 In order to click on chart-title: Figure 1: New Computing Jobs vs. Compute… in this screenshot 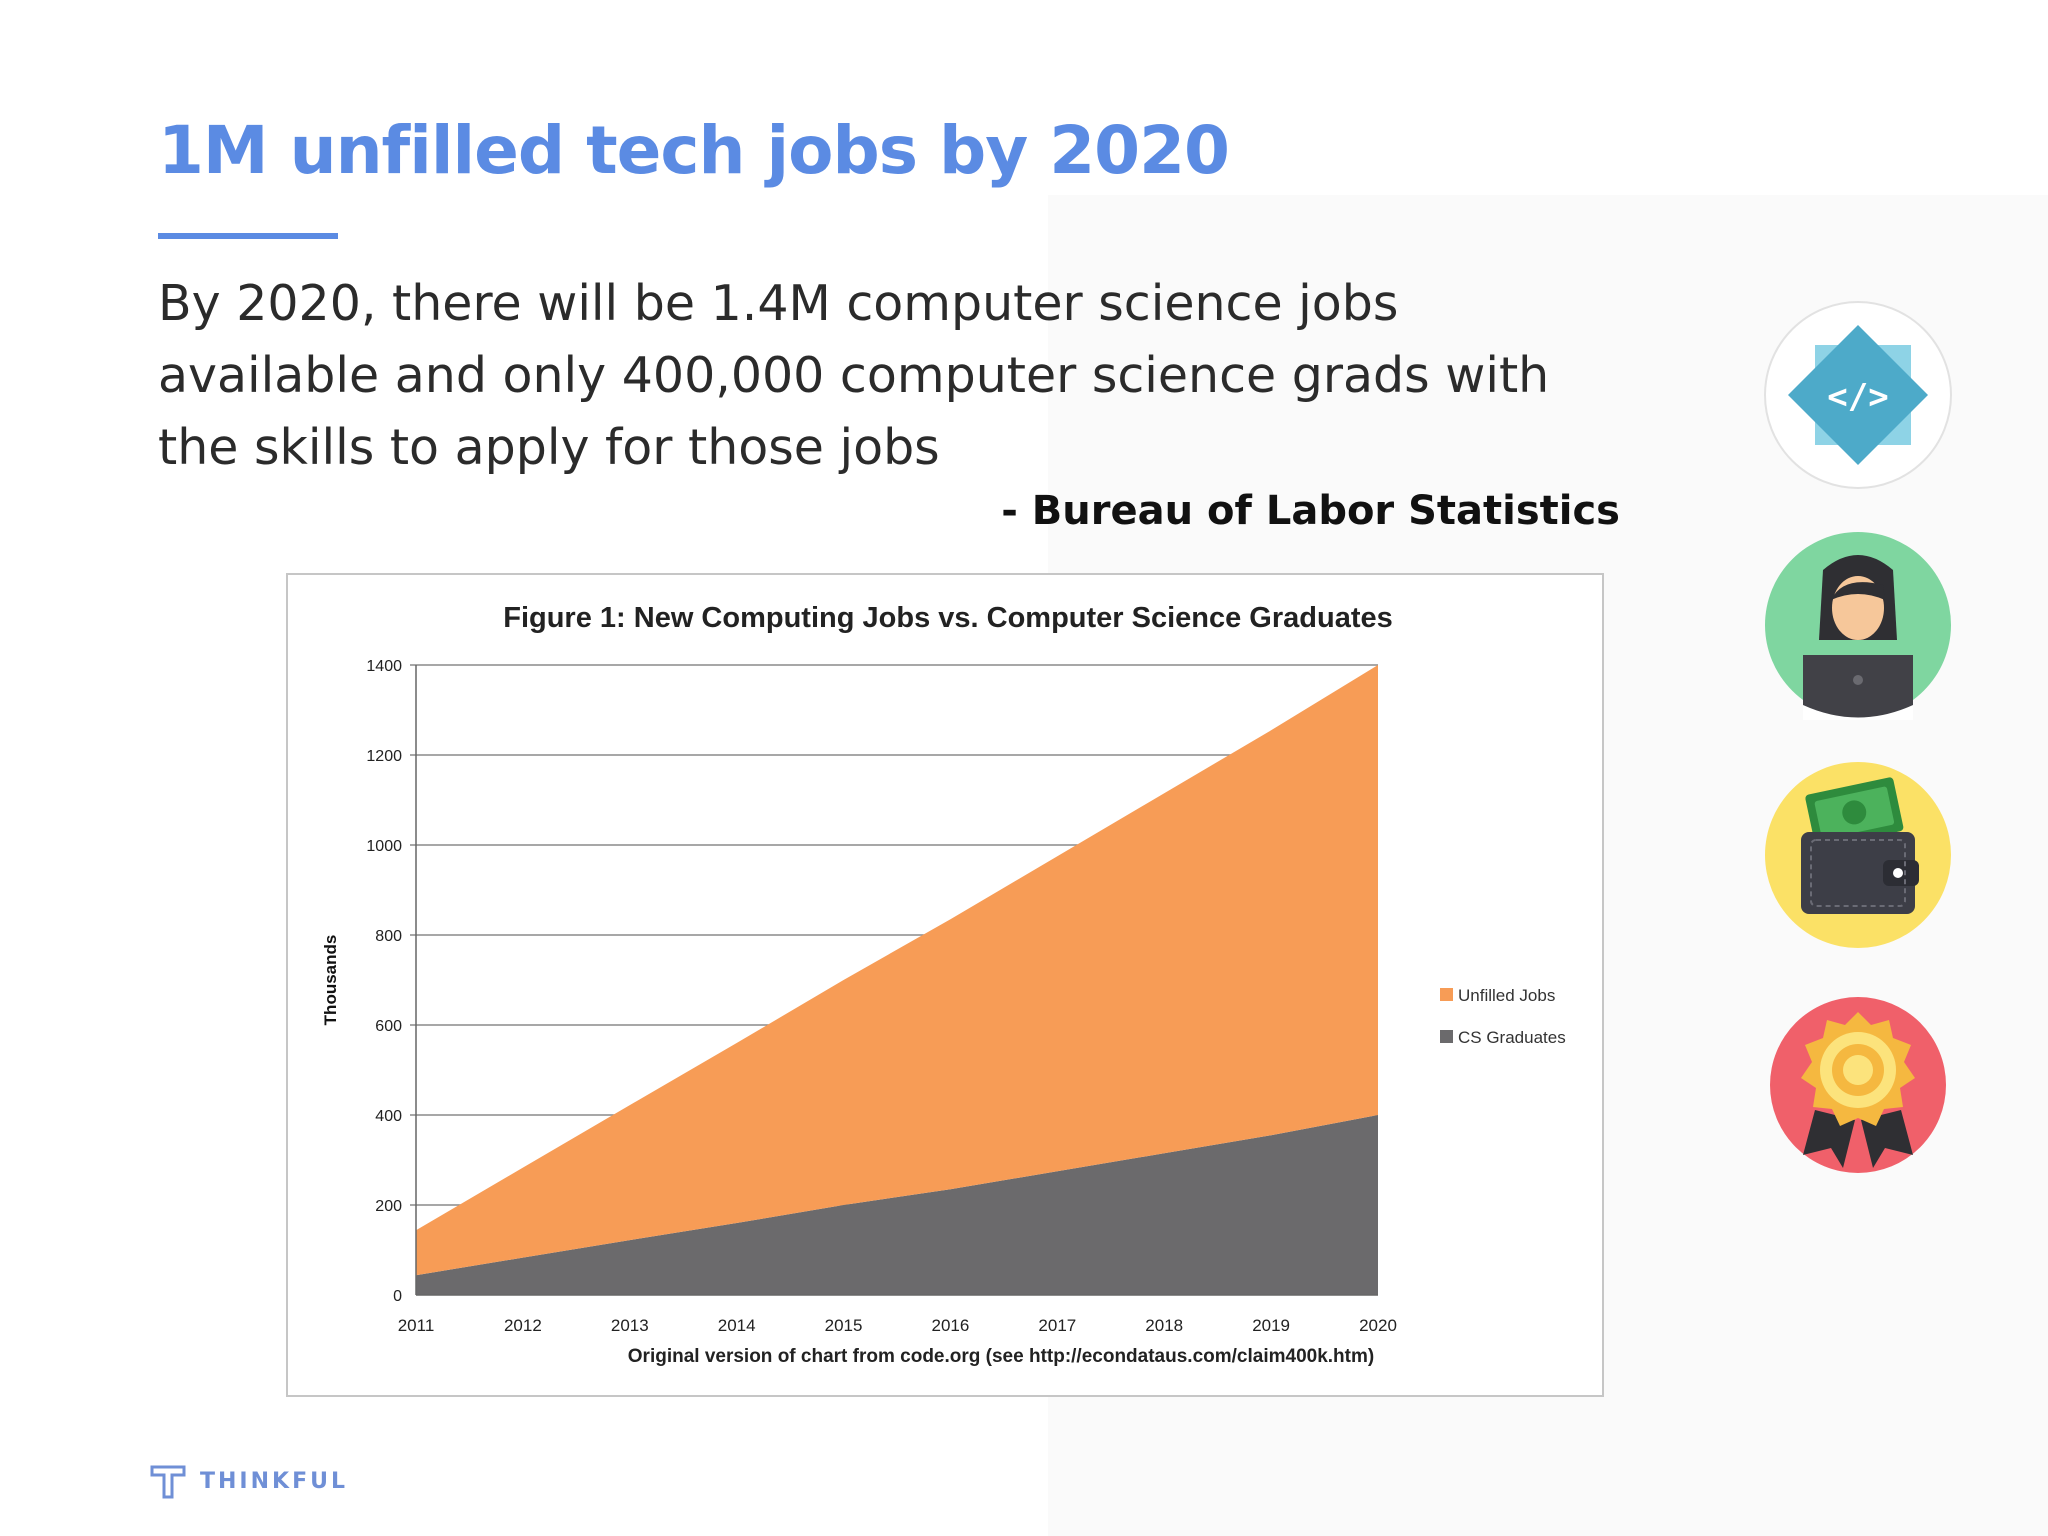, I will do `click(948, 618)`.